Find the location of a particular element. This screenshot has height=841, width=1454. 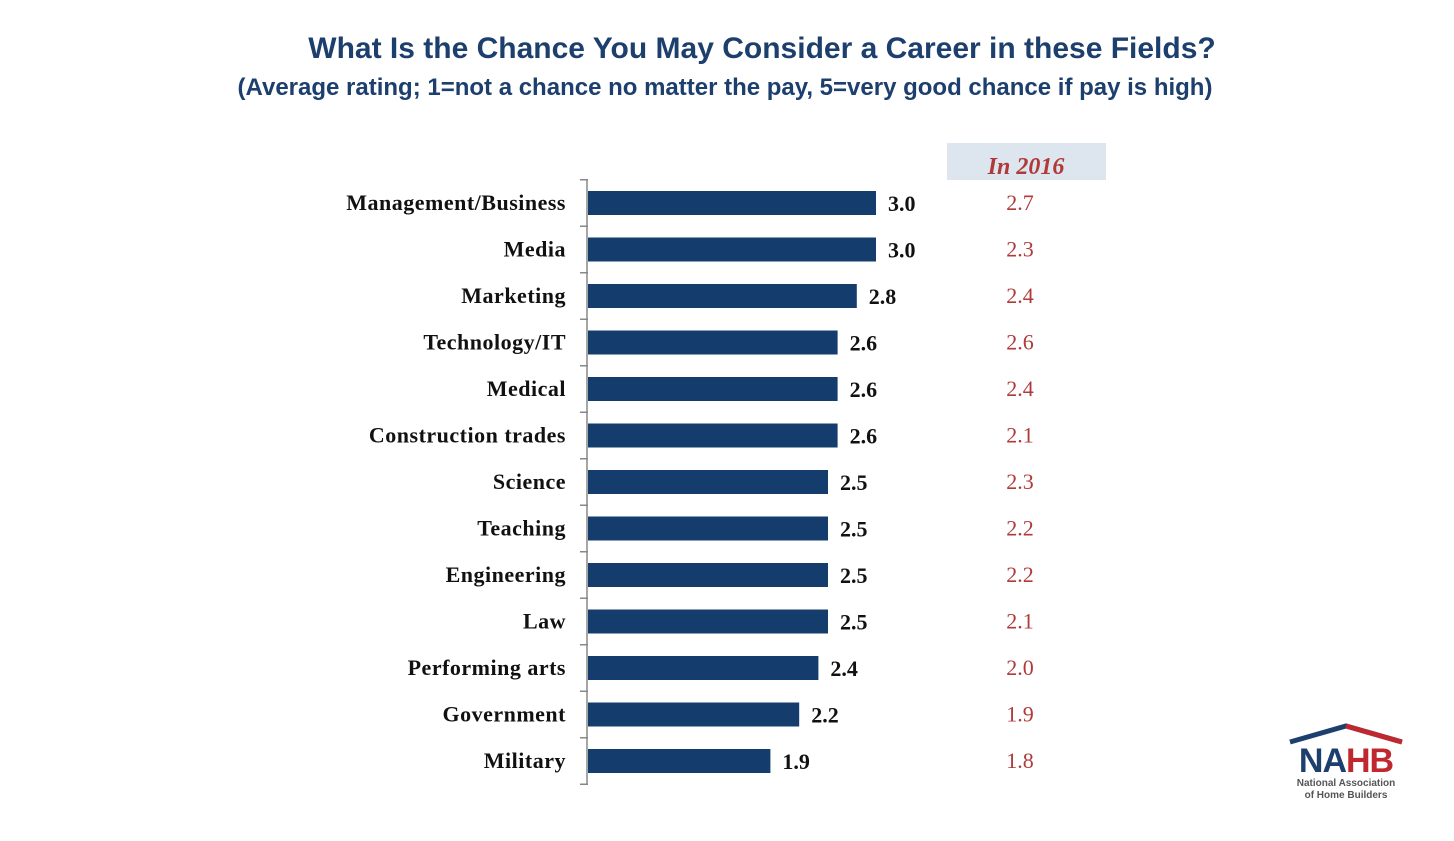

category-label: Construction trades is located at coordinates (467, 435).